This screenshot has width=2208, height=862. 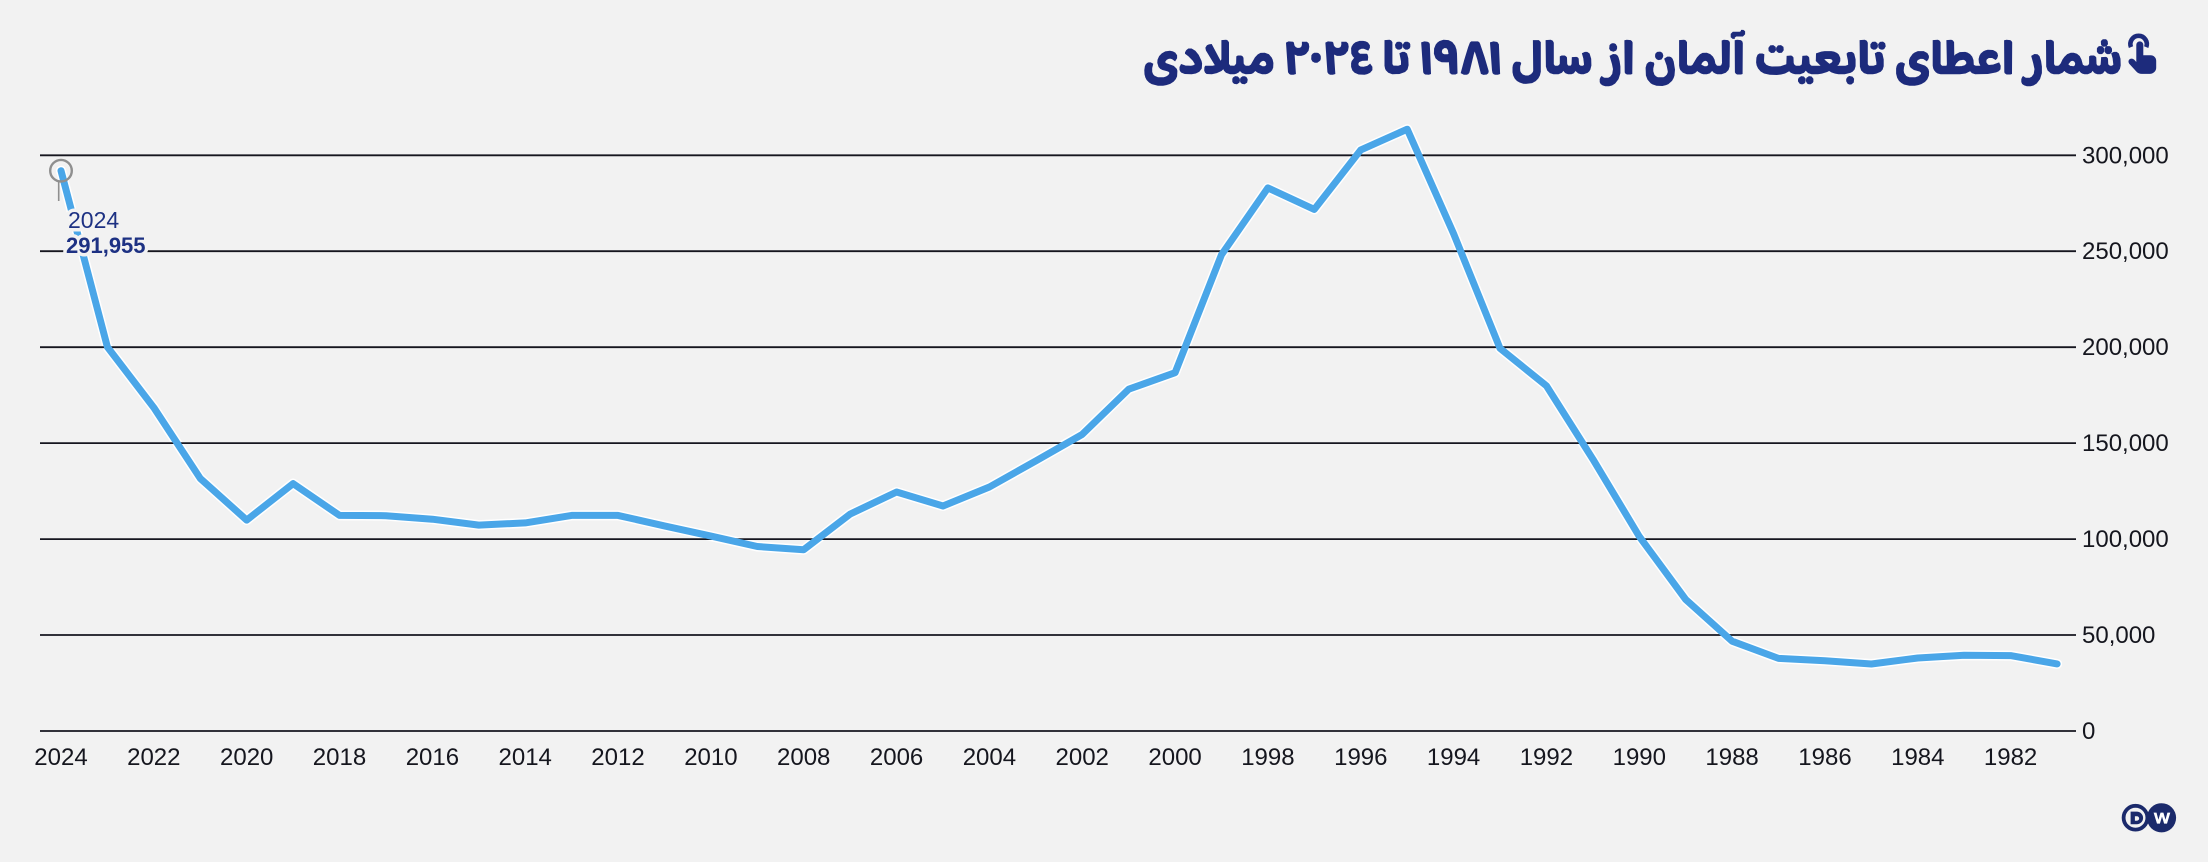 What do you see at coordinates (2125, 251) in the screenshot?
I see `svg-text: 250,000` at bounding box center [2125, 251].